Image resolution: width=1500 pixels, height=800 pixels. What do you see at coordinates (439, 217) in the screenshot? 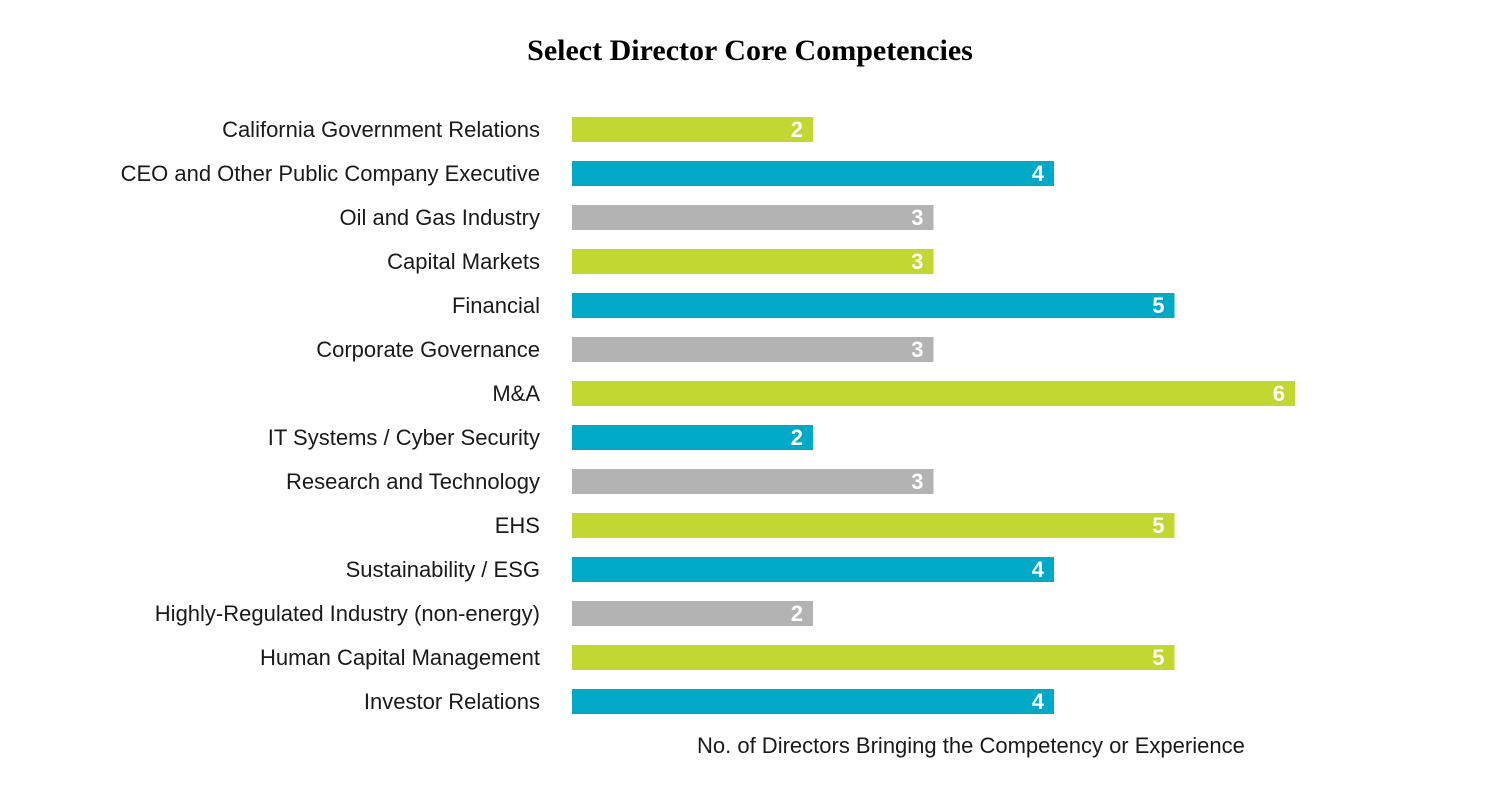
I see `category-label: Oil and Gas Industry` at bounding box center [439, 217].